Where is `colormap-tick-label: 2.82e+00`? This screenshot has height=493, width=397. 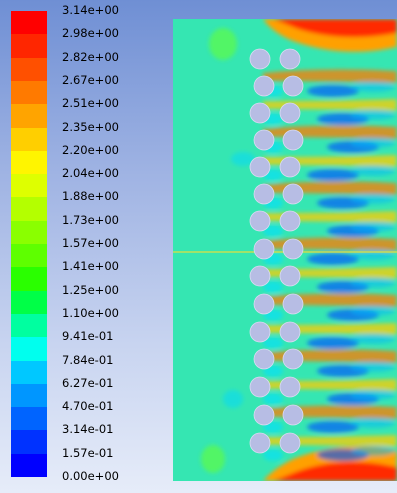 colormap-tick-label: 2.82e+00 is located at coordinates (90, 56).